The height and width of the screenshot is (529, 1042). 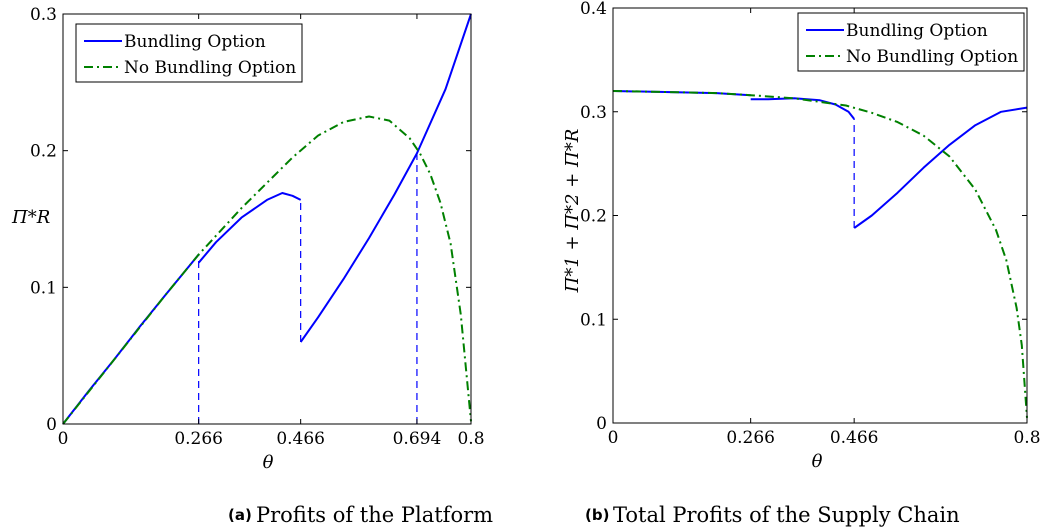 What do you see at coordinates (597, 515) in the screenshot?
I see `caption-tag: (b)` at bounding box center [597, 515].